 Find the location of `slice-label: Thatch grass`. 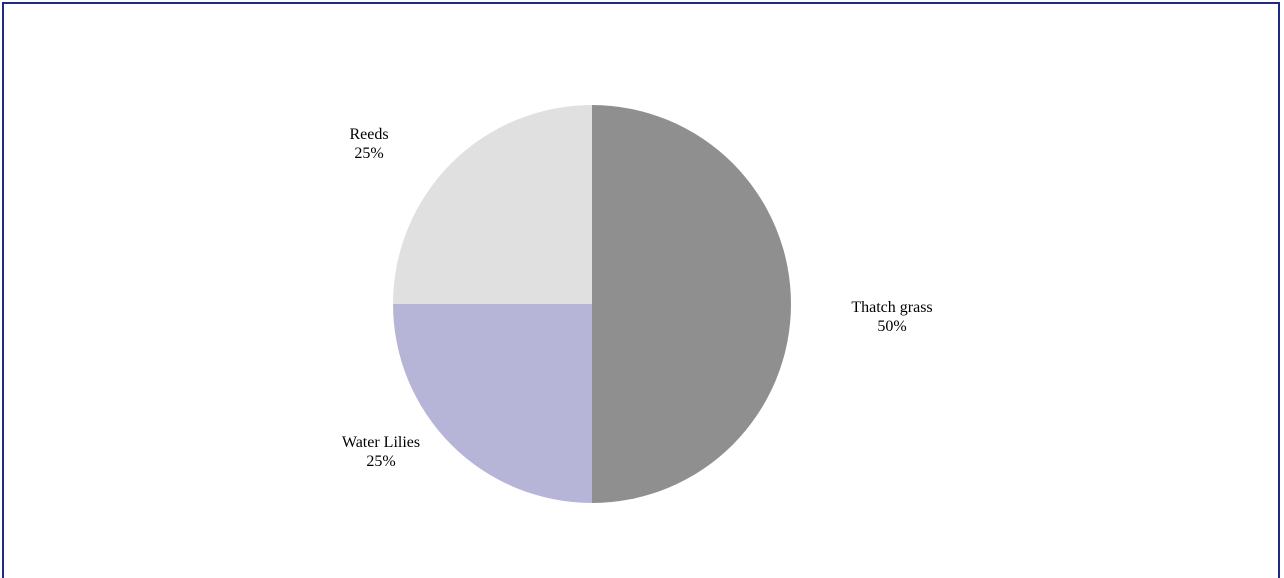

slice-label: Thatch grass is located at coordinates (891, 307).